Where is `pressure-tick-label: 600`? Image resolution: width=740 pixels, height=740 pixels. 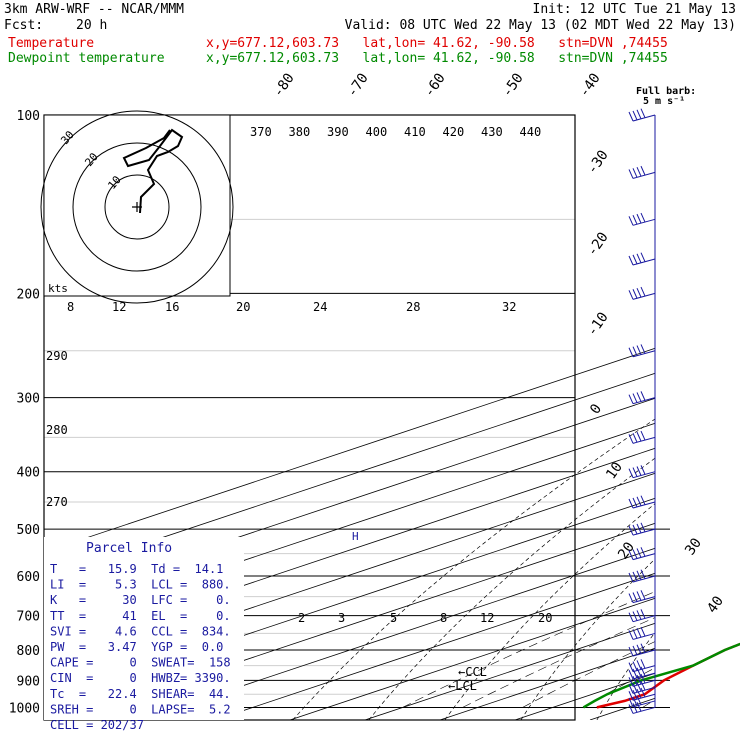 pressure-tick-label: 600 is located at coordinates (28, 577).